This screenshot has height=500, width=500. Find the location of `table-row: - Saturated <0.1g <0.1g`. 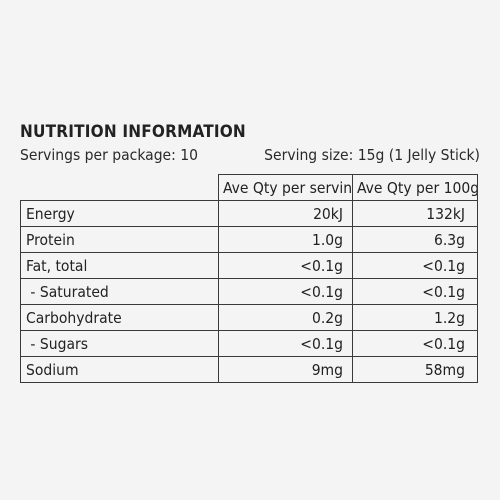

table-row: - Saturated <0.1g <0.1g is located at coordinates (249, 291).